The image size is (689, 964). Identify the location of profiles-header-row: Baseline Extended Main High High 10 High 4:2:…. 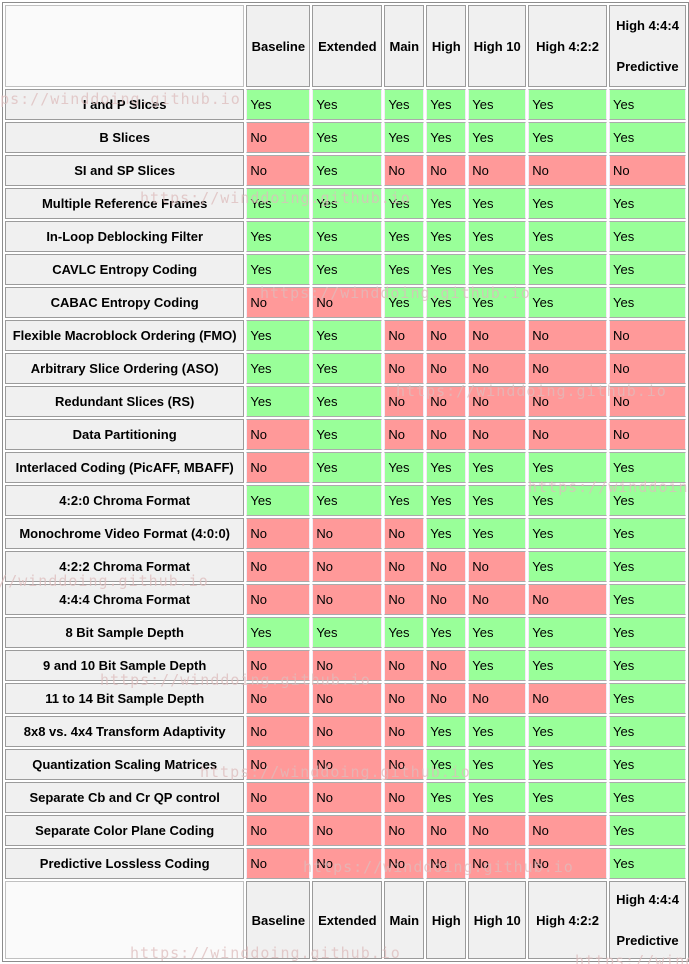
(345, 46).